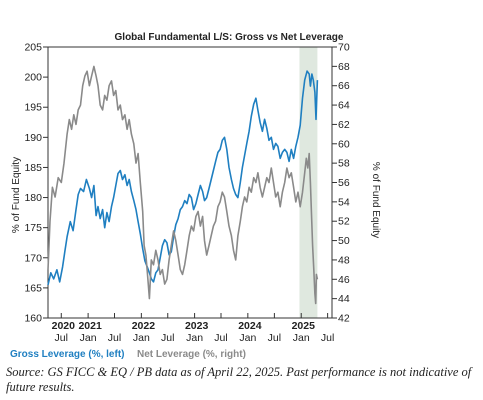  Describe the element at coordinates (197, 326) in the screenshot. I see `x-year-label: 2023` at that location.